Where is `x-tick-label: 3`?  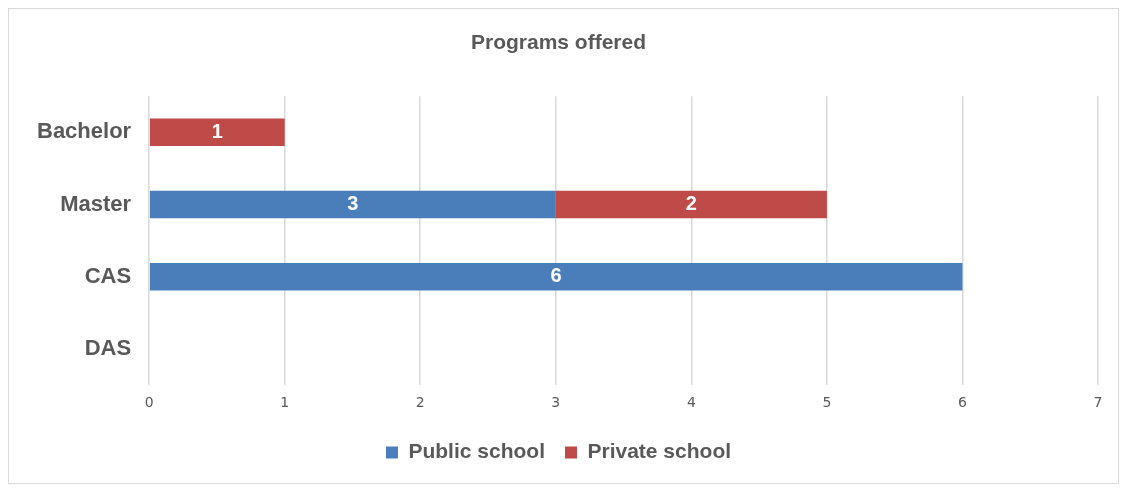 x-tick-label: 3 is located at coordinates (556, 402).